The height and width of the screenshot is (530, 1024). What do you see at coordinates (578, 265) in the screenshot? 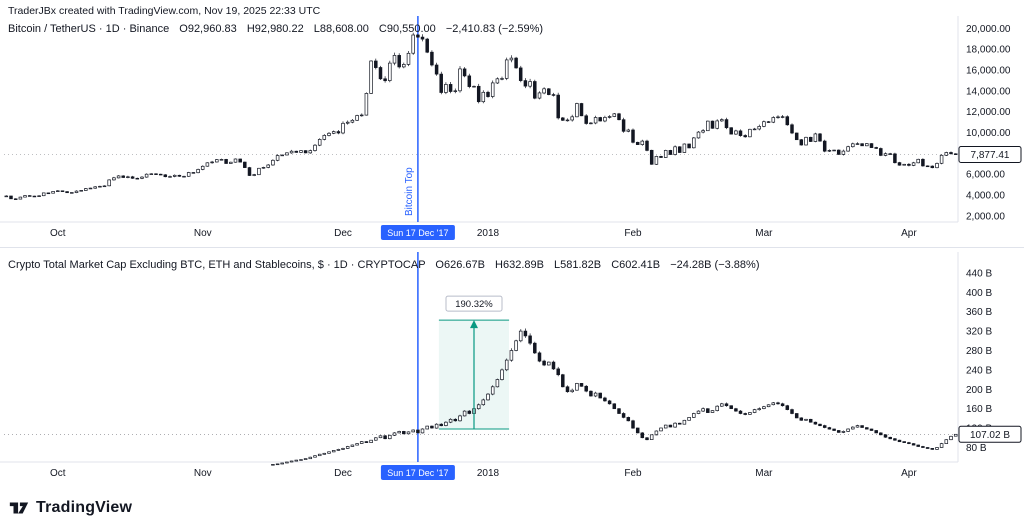
I see `pane2-low-value: L581.82B` at bounding box center [578, 265].